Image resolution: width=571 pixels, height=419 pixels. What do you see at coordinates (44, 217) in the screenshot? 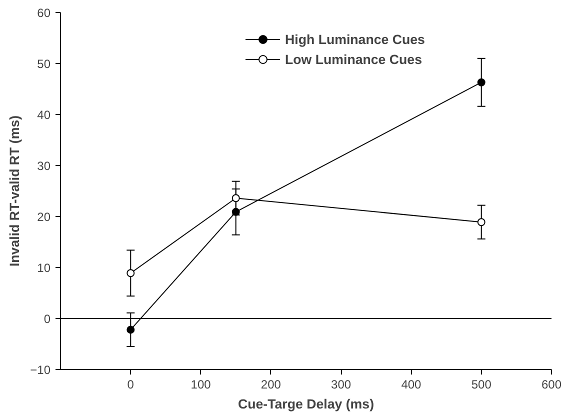
I see `y-tick-label: 20` at bounding box center [44, 217].